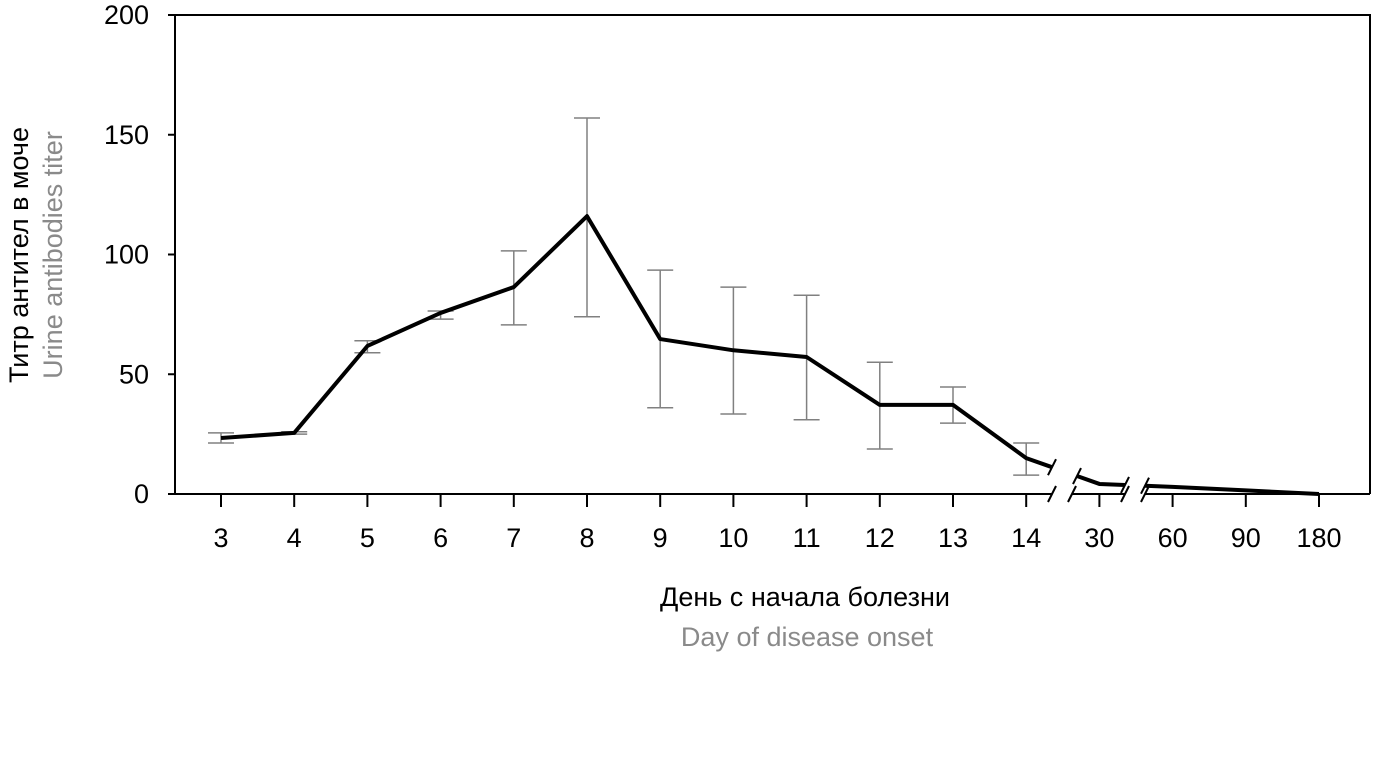 The width and height of the screenshot is (1374, 758). I want to click on y-tick-label: 50, so click(134, 374).